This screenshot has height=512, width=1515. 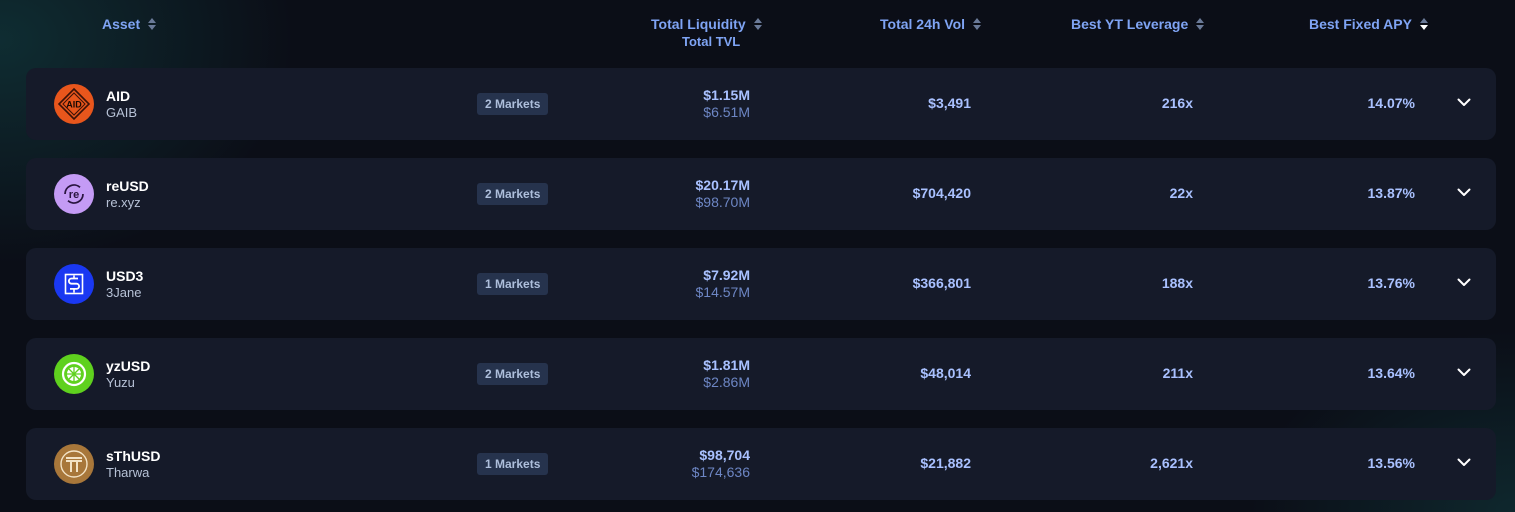 I want to click on asset-symbol: yzUSD, so click(x=128, y=366).